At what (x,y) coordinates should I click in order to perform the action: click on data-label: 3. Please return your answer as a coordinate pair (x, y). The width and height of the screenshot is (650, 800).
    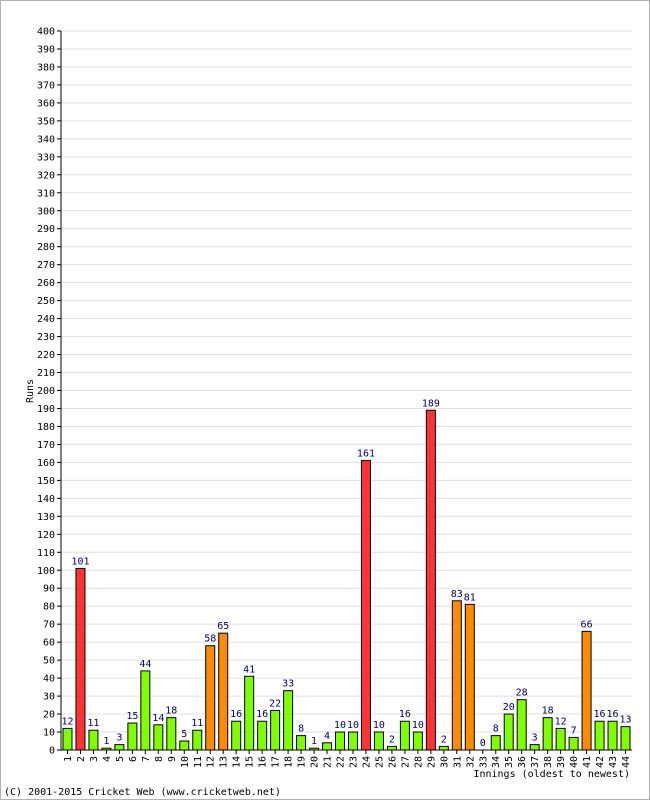
    Looking at the image, I should click on (535, 738).